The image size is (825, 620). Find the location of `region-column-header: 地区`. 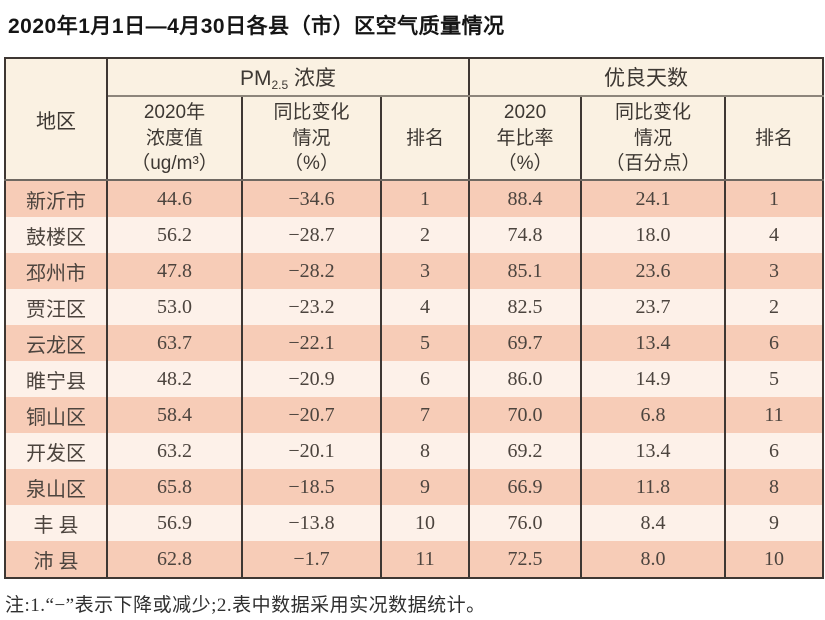

region-column-header: 地区 is located at coordinates (56, 120).